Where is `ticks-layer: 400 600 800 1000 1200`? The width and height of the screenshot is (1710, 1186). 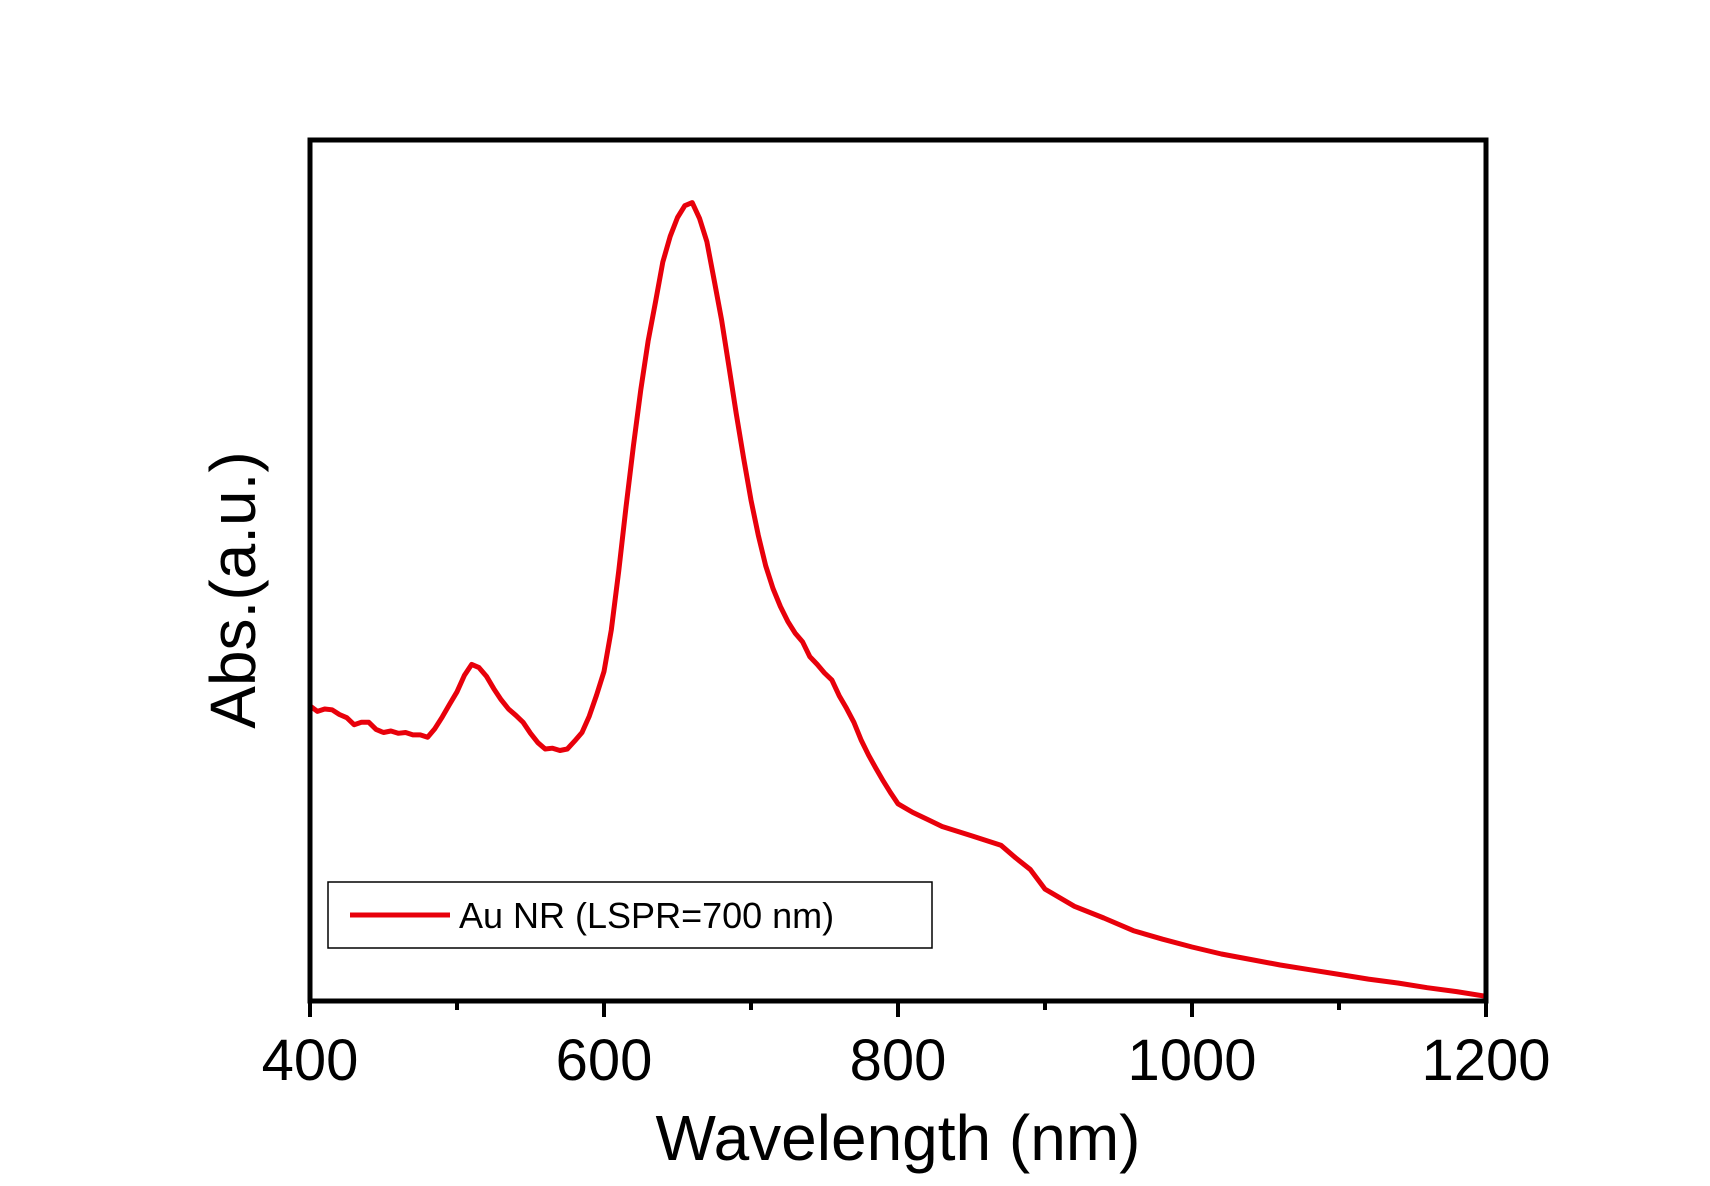
ticks-layer: 400 600 800 1000 1200 is located at coordinates (906, 1047).